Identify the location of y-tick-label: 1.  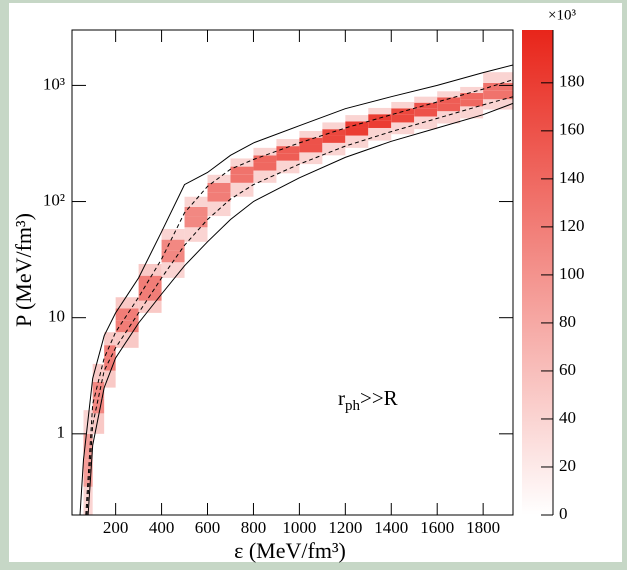
(61, 432).